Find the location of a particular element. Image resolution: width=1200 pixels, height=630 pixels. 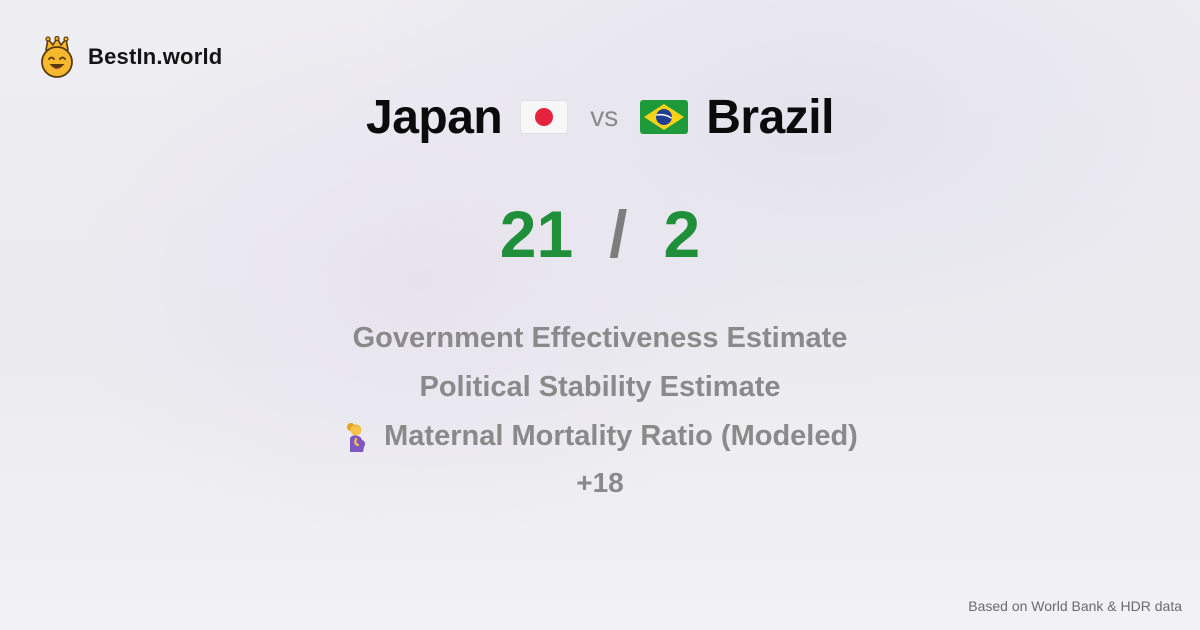

metric-item: Political Stability Estimate is located at coordinates (600, 387).